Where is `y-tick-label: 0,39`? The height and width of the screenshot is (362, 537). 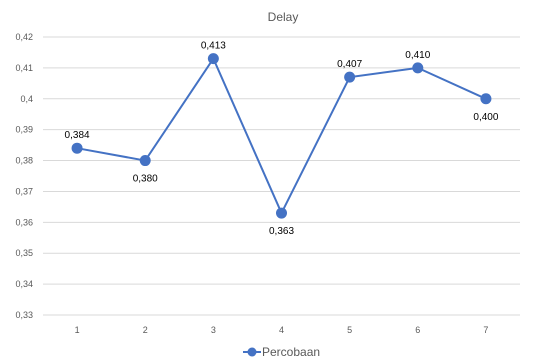 y-tick-label: 0,39 is located at coordinates (24, 130).